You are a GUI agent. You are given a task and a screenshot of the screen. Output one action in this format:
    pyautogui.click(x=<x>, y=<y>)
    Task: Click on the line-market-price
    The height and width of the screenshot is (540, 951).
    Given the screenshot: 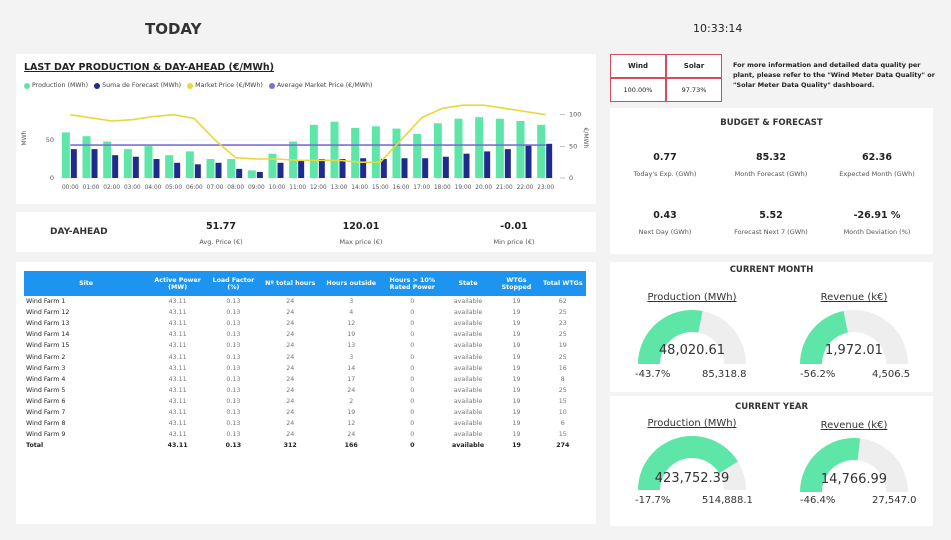 What is the action you would take?
    pyautogui.click(x=308, y=133)
    